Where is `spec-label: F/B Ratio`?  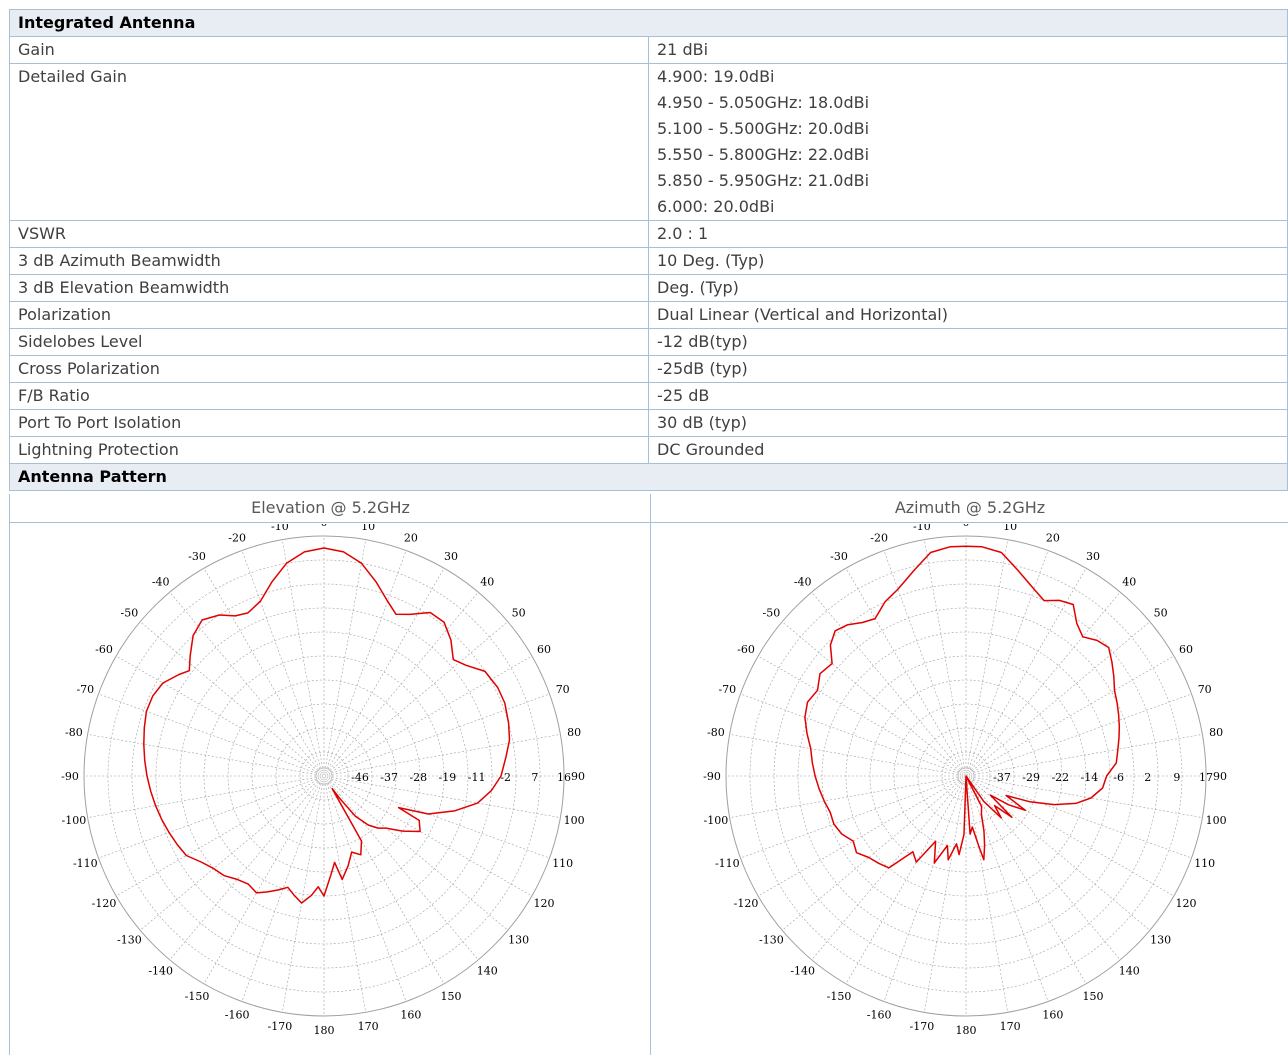
spec-label: F/B Ratio is located at coordinates (329, 396).